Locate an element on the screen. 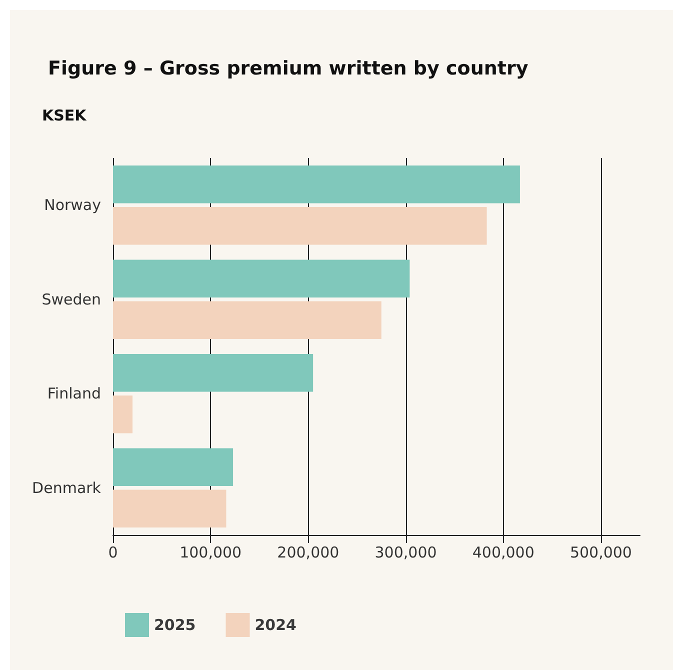  x-tick-label: 400,000 is located at coordinates (503, 553).